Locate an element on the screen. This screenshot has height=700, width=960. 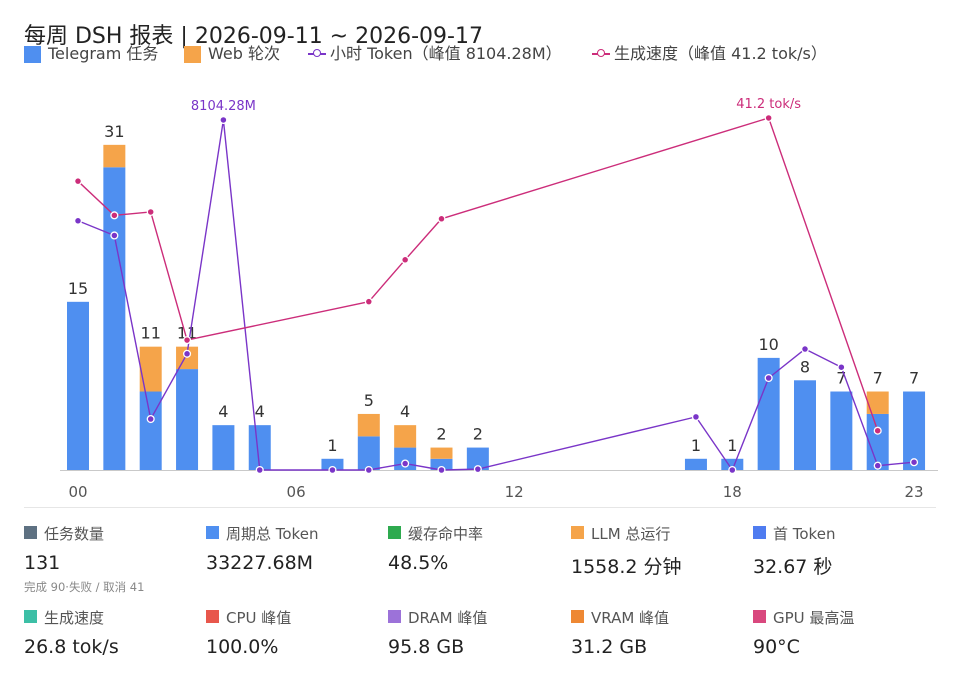
stat-card: 生成速度 26.8 tok/s is located at coordinates (109, 632).